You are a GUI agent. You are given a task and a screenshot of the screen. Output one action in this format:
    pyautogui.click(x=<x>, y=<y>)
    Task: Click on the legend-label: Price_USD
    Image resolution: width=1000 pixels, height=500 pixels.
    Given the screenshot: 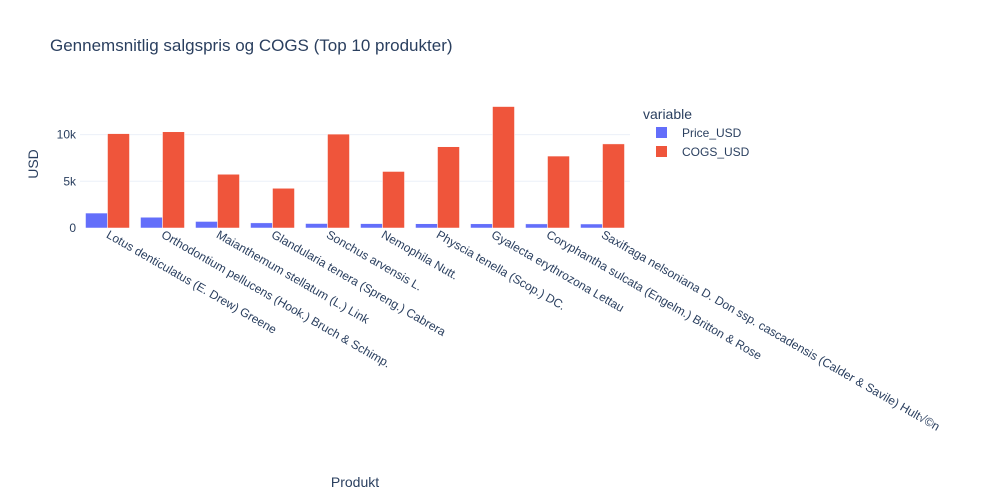 What is the action you would take?
    pyautogui.click(x=712, y=133)
    